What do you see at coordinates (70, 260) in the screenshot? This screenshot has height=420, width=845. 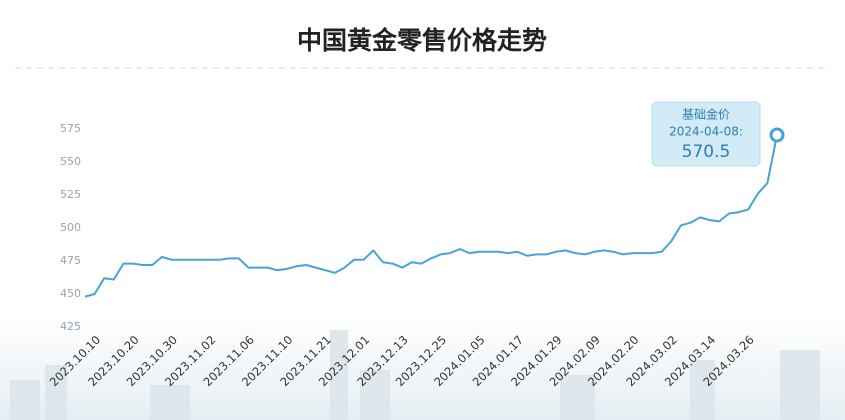 I see `y-tick-label: 475` at bounding box center [70, 260].